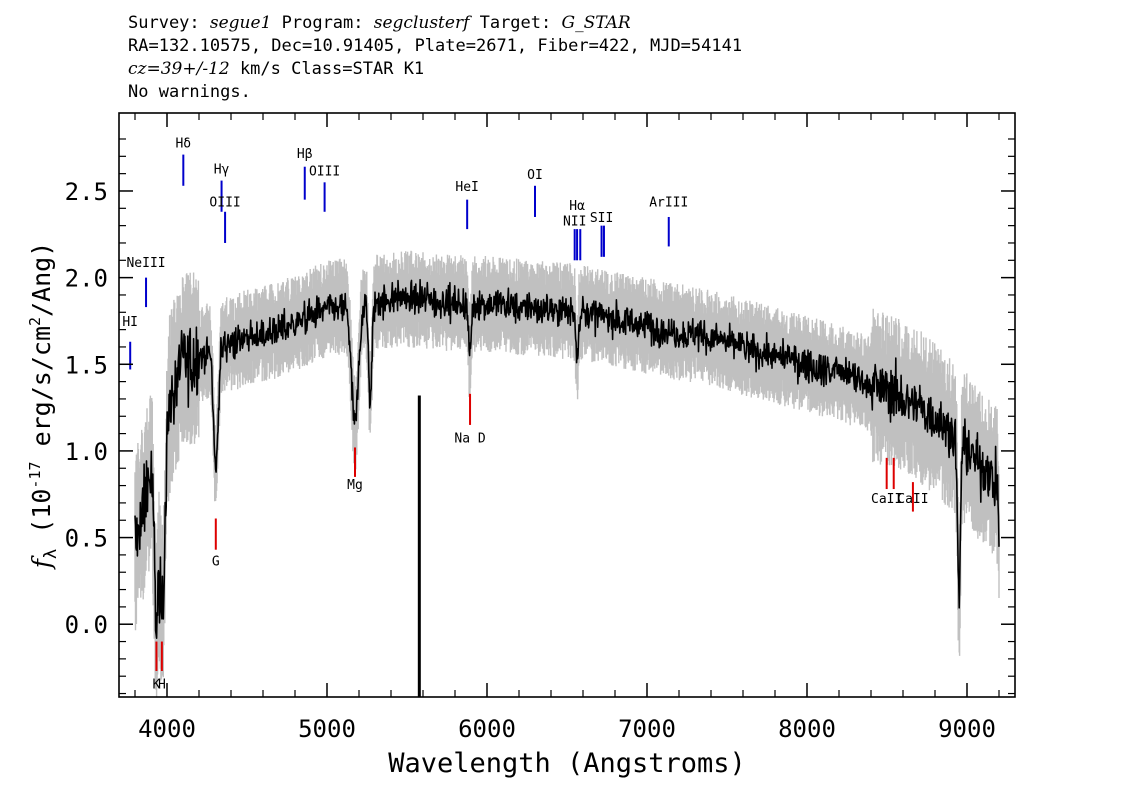 Image resolution: width=1134 pixels, height=810 pixels. Describe the element at coordinates (322, 23) in the screenshot. I see `program-label: Program:` at that location.